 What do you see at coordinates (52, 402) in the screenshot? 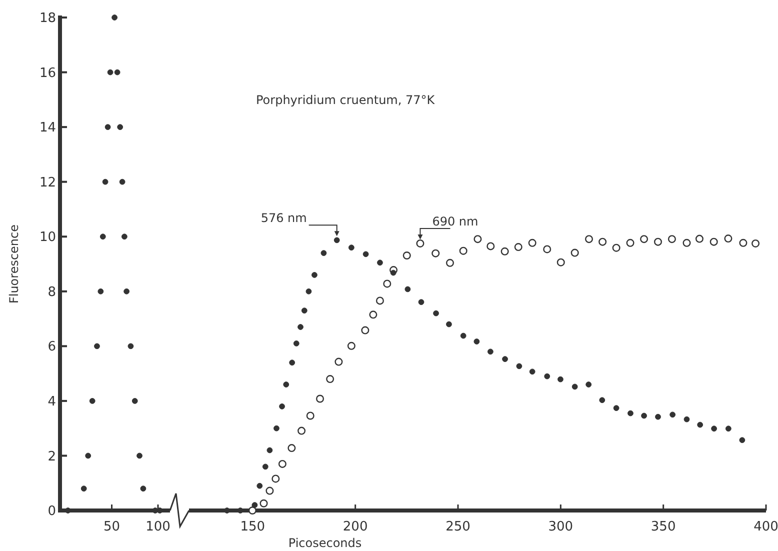
I see `y-tick-label: 4` at bounding box center [52, 402].